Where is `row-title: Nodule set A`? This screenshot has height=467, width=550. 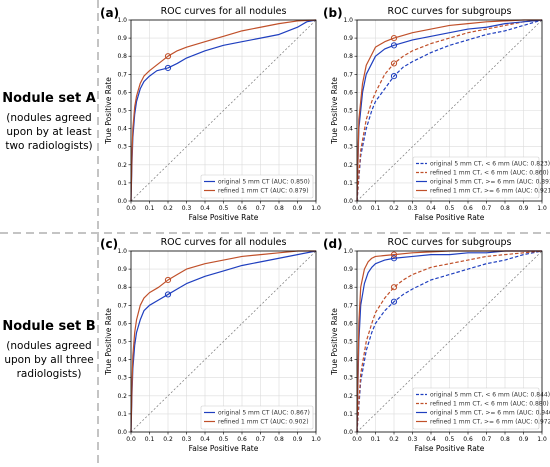 row-title: Nodule set A is located at coordinates (49, 98).